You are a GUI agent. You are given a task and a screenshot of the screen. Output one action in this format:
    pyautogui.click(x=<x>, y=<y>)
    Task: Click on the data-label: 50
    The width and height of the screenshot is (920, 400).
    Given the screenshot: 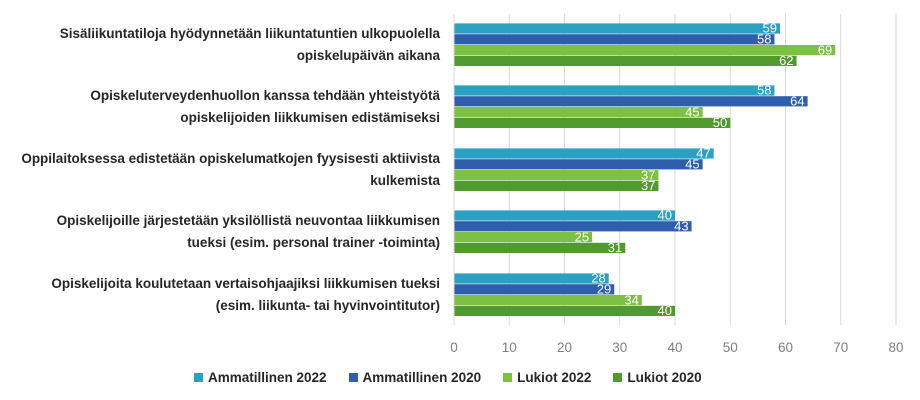 What is the action you would take?
    pyautogui.click(x=720, y=122)
    